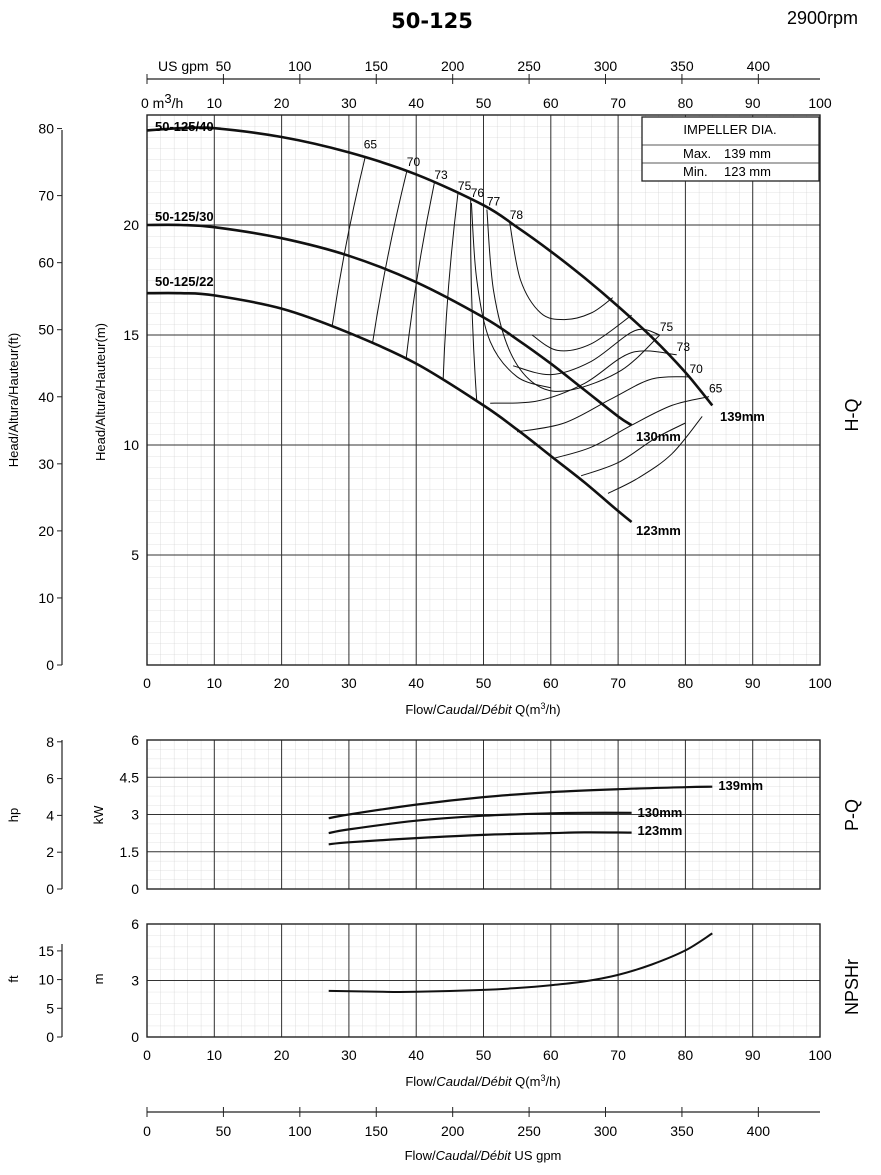  Describe the element at coordinates (606, 1131) in the screenshot. I see `gpm-bottom-tick-label: 300` at that location.